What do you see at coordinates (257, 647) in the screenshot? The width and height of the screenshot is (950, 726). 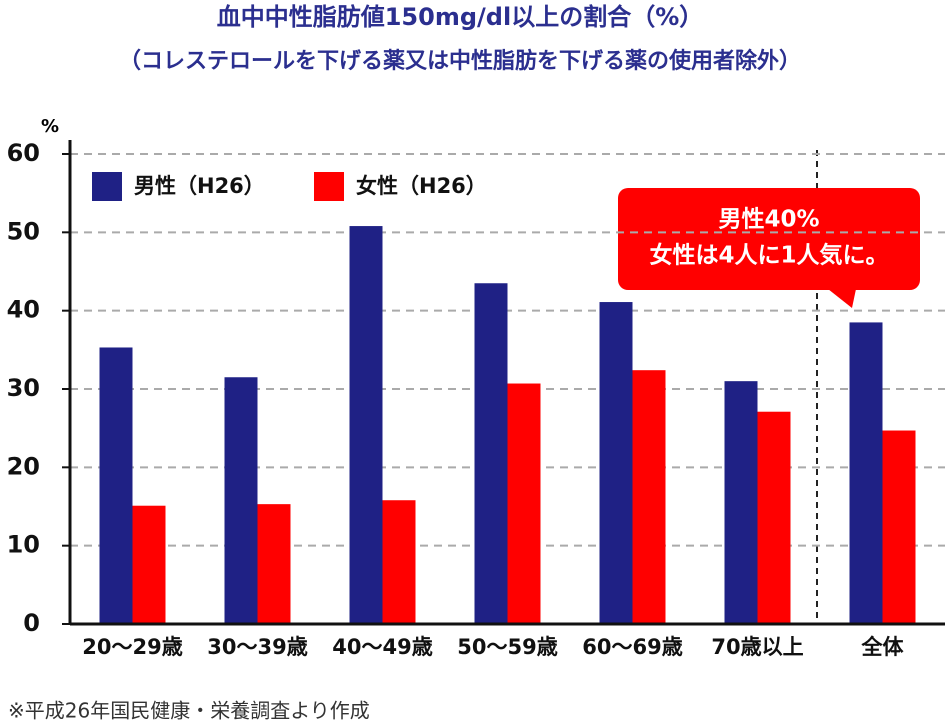 I see `x-tick-label: 30～39歳` at bounding box center [257, 647].